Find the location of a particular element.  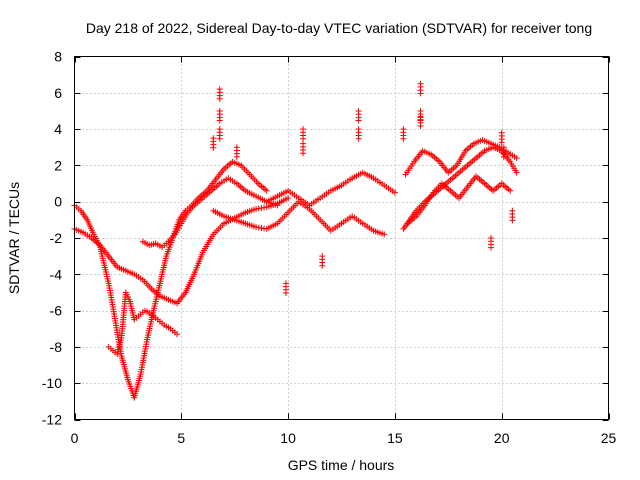

series-track-i is located at coordinates (459, 200).